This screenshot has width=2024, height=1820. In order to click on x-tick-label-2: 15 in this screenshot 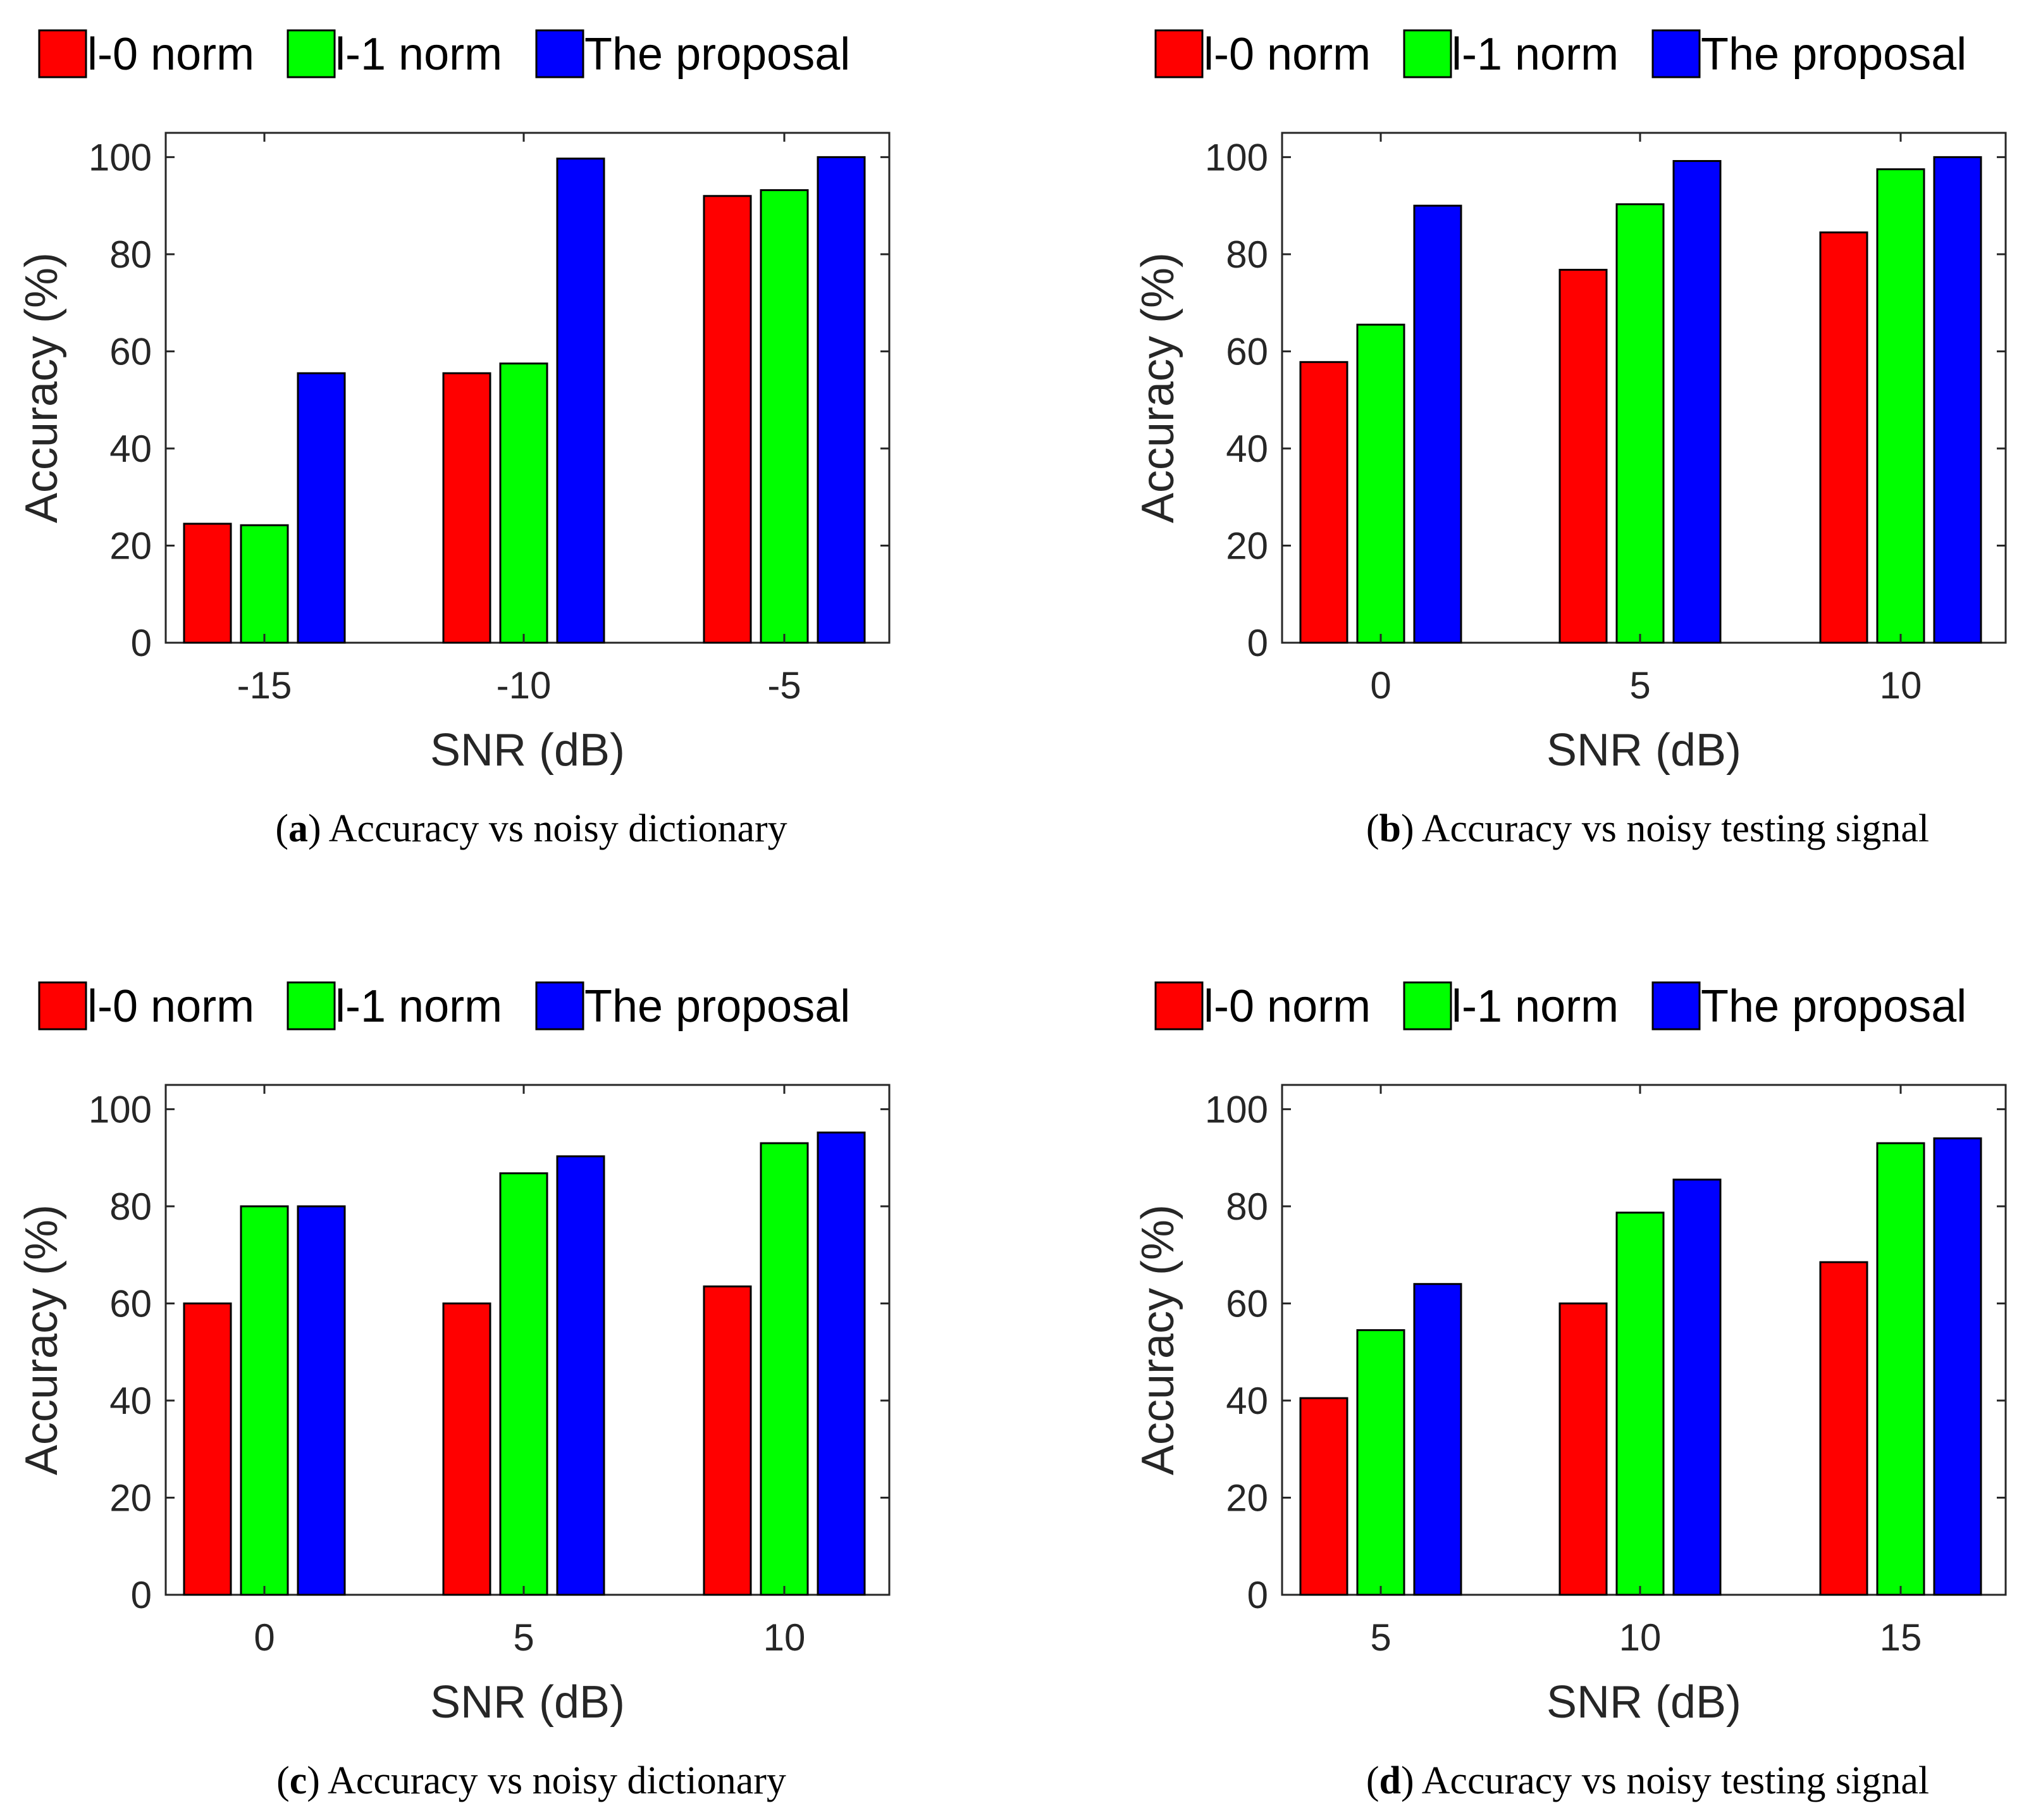, I will do `click(1901, 1637)`.